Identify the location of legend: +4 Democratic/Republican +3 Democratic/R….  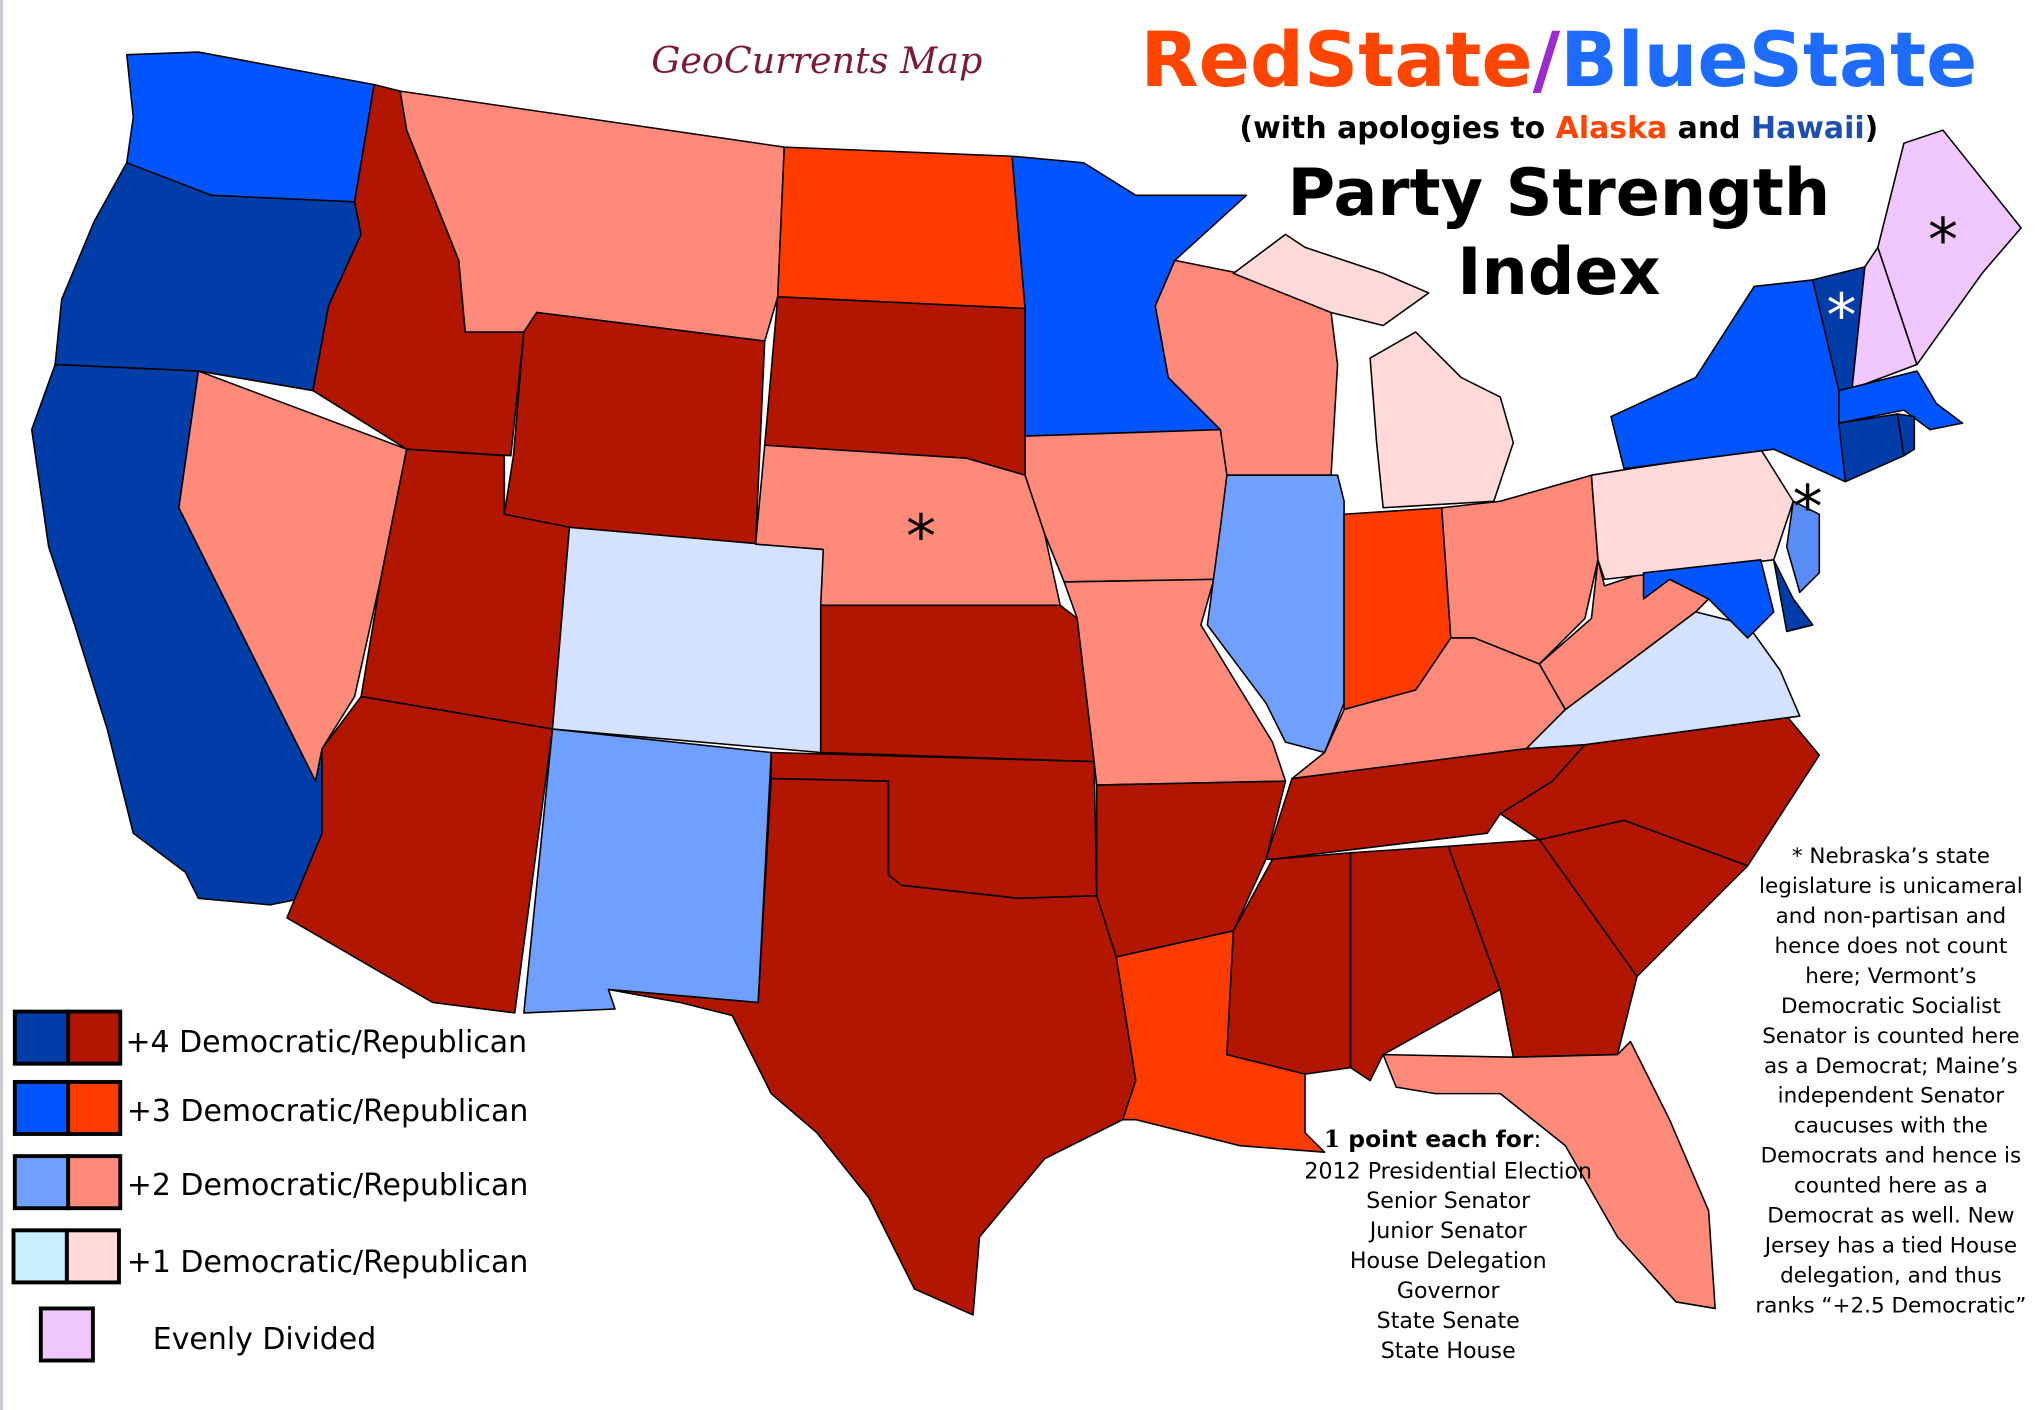
(270, 1186).